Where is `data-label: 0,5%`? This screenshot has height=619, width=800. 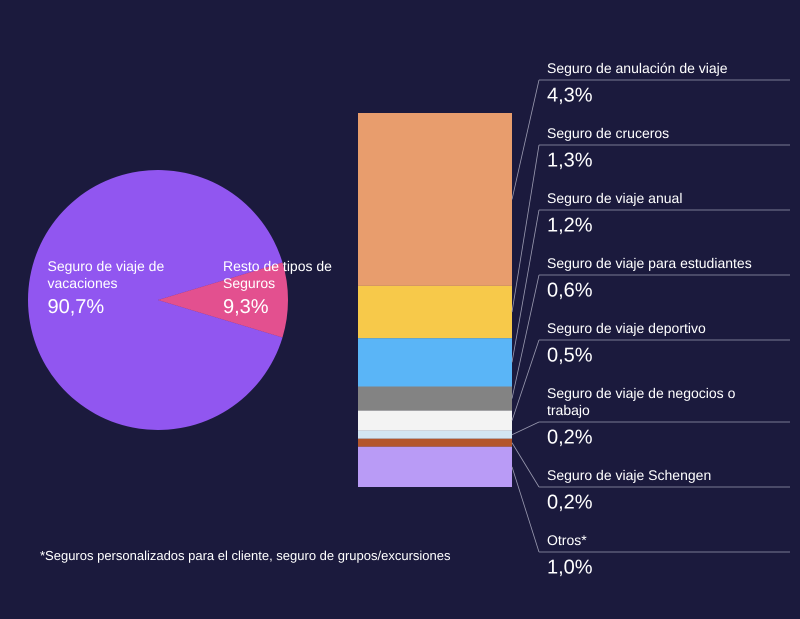 data-label: 0,5% is located at coordinates (570, 355).